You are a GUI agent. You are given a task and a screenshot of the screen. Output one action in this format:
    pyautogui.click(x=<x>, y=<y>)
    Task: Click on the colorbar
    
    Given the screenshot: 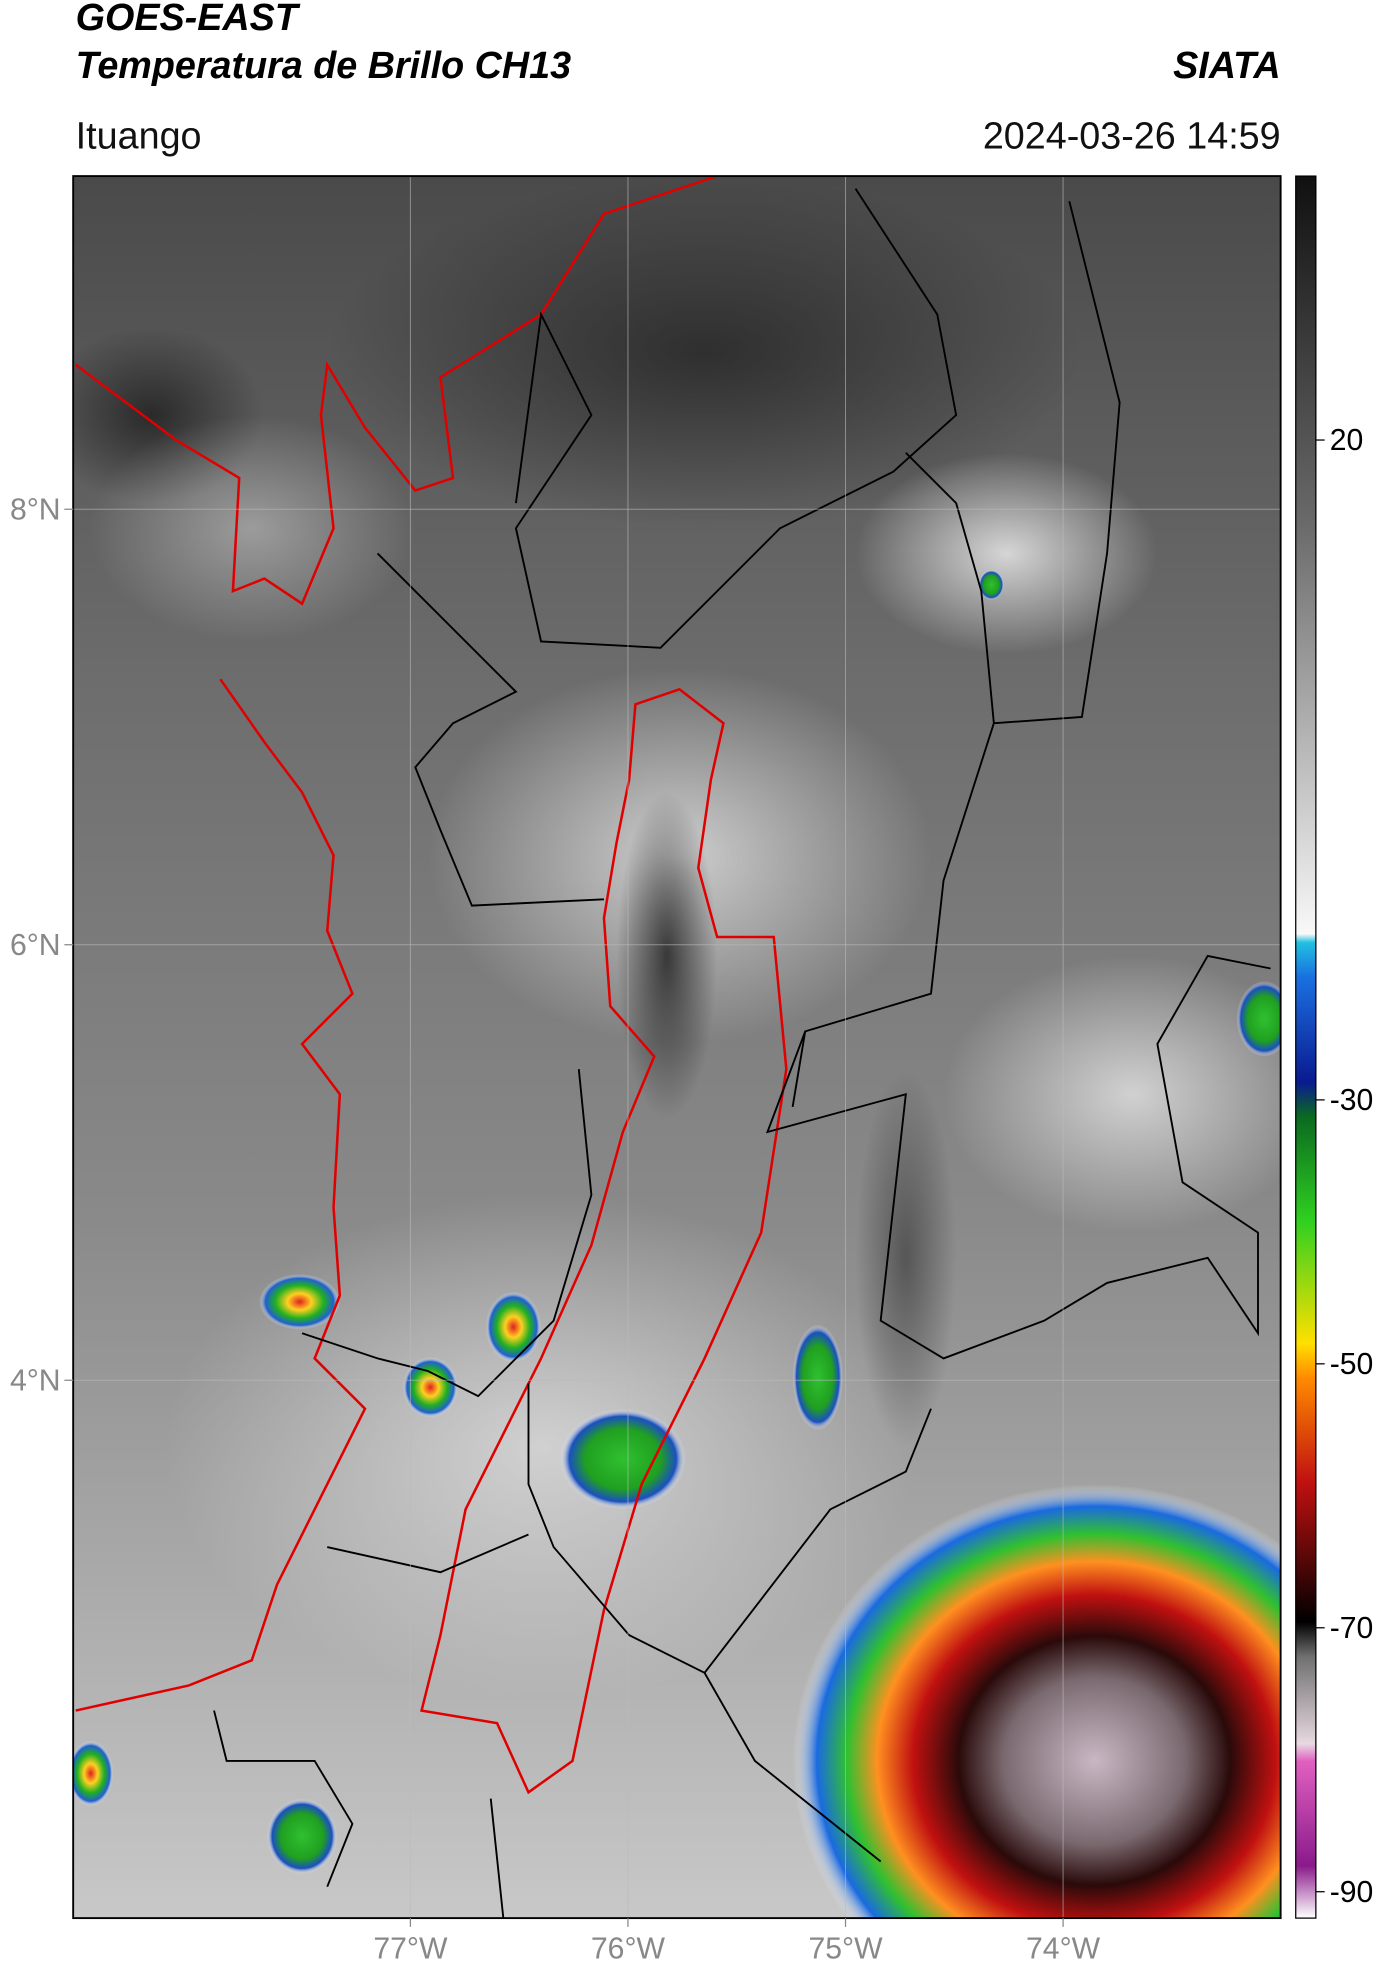 What is the action you would take?
    pyautogui.click(x=1306, y=1047)
    